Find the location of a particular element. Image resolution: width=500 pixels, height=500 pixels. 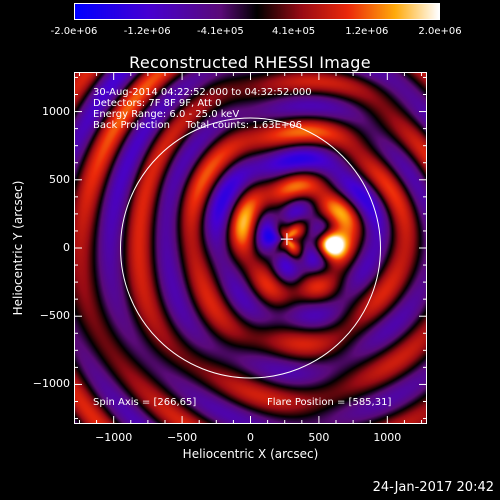

x-axis-label: Heliocentric X (arcsec) is located at coordinates (250, 454).